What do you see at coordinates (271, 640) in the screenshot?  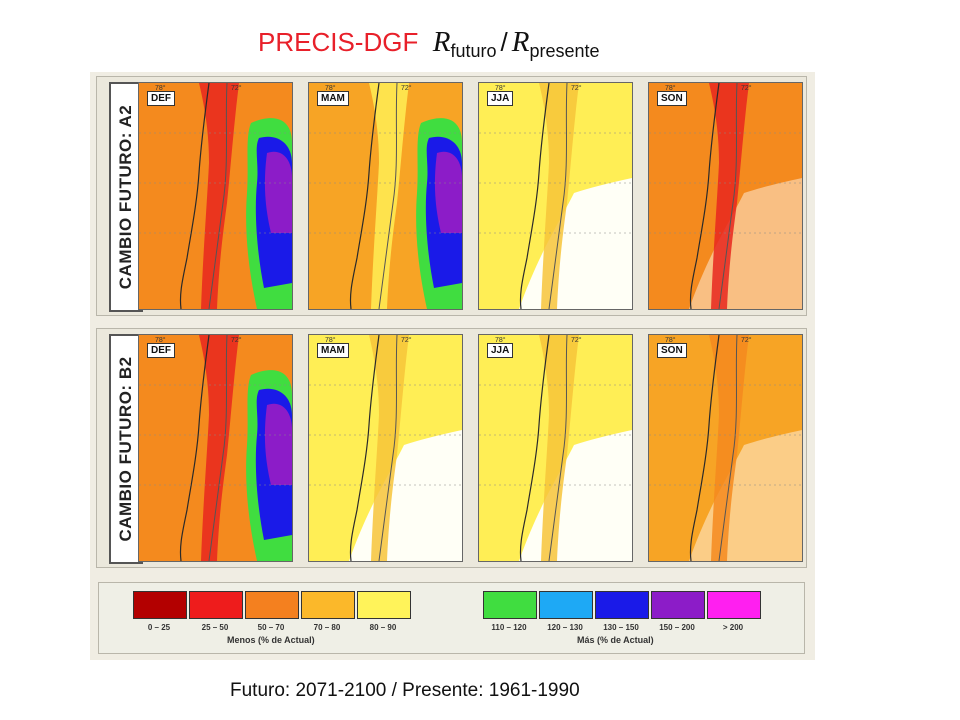 I see `legend-less-title: Menos (% de Actual)` at bounding box center [271, 640].